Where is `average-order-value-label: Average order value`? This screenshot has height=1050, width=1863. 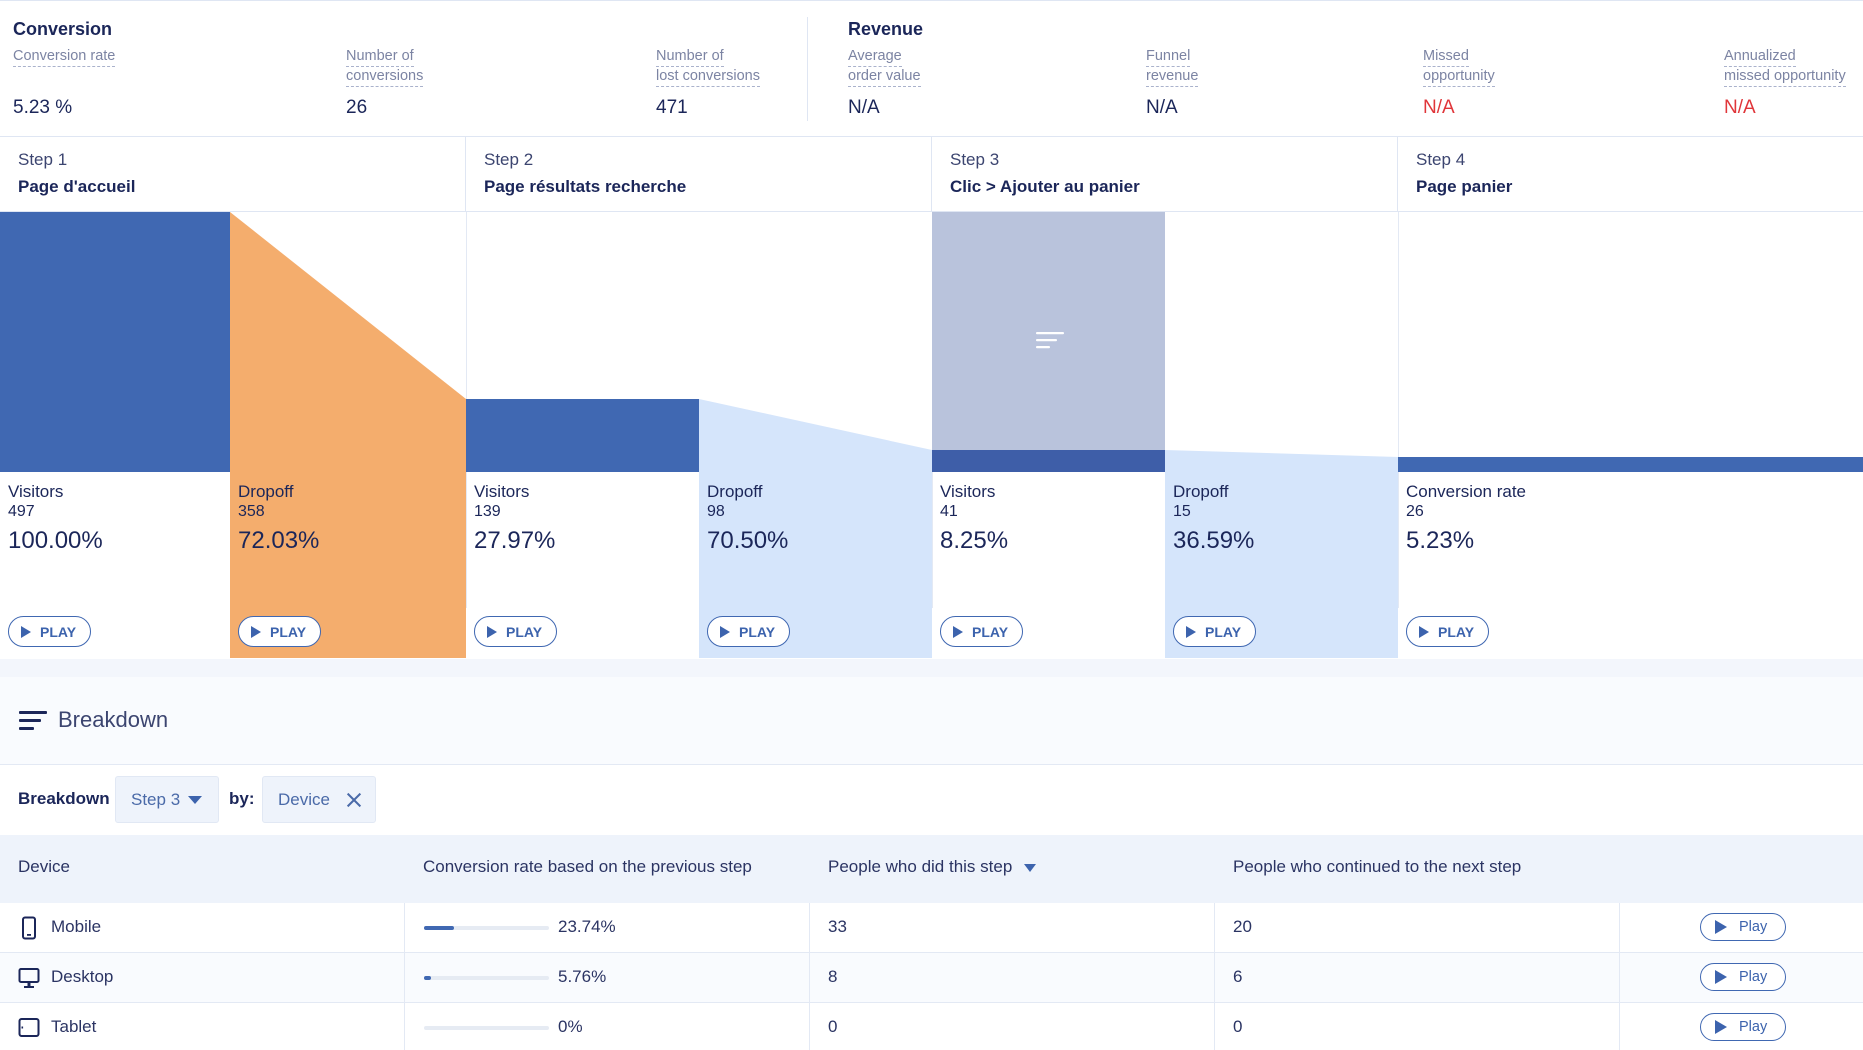
average-order-value-label: Average order value is located at coordinates (884, 67).